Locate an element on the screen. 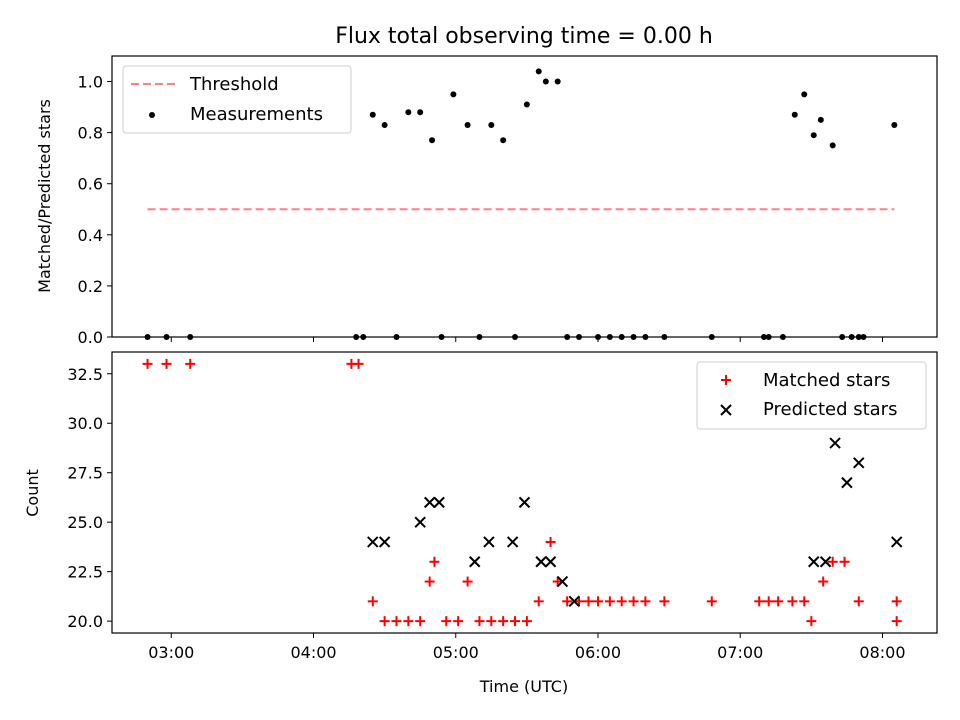  legend-matched-label: Matched stars is located at coordinates (826, 380).